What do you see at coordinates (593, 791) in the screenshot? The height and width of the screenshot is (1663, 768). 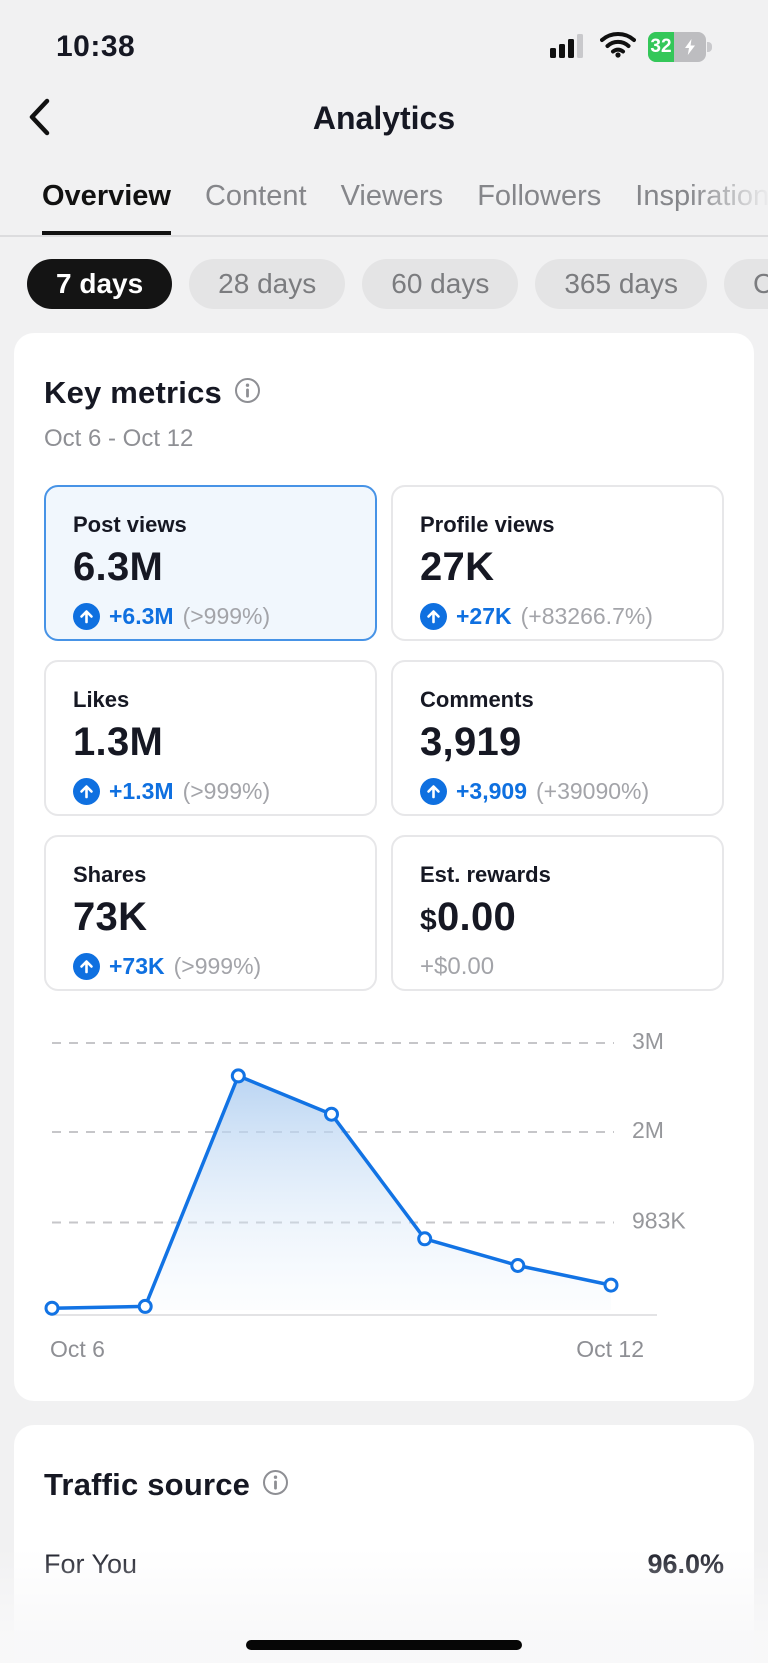 I see `metric-delta-pct: (+39090%)` at bounding box center [593, 791].